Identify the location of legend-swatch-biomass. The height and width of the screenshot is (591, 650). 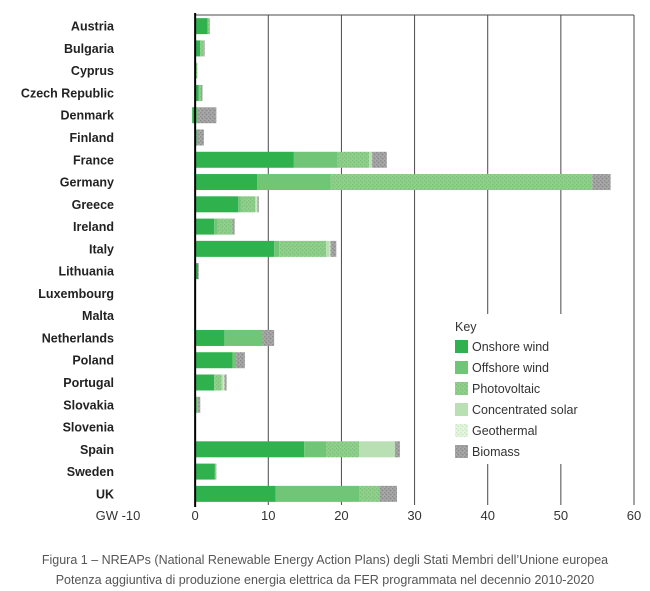
(461, 451).